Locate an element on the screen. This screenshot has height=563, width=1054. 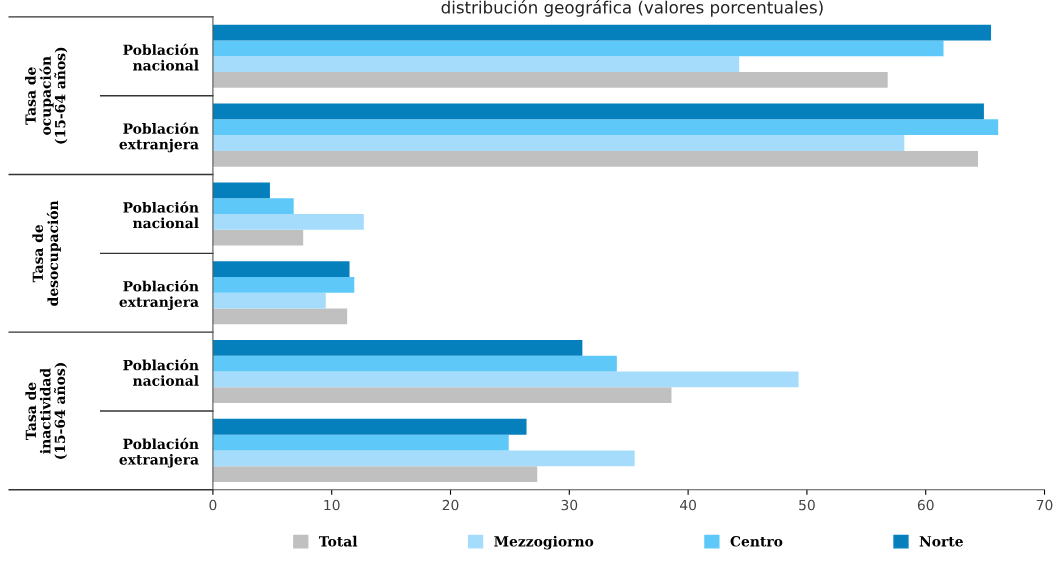
text: Tasa de ocupación (15-64 años) is located at coordinates (46, 95).